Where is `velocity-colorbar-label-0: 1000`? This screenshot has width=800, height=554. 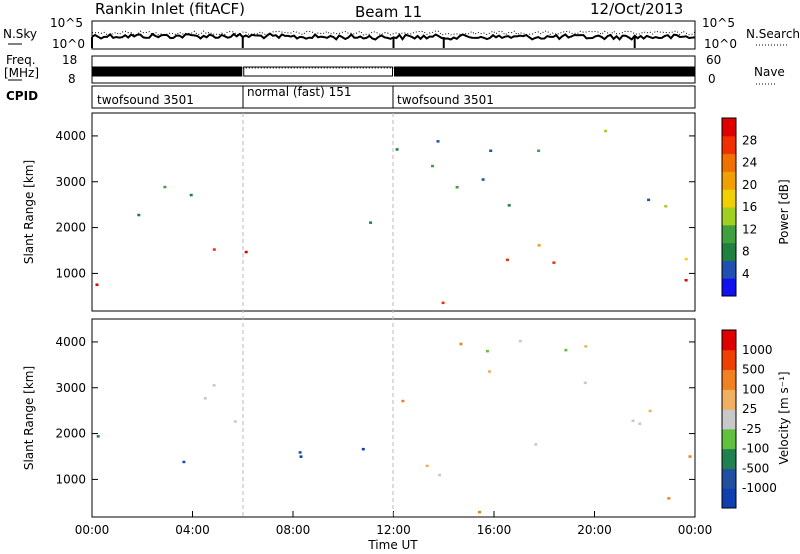
velocity-colorbar-label-0: 1000 is located at coordinates (757, 350).